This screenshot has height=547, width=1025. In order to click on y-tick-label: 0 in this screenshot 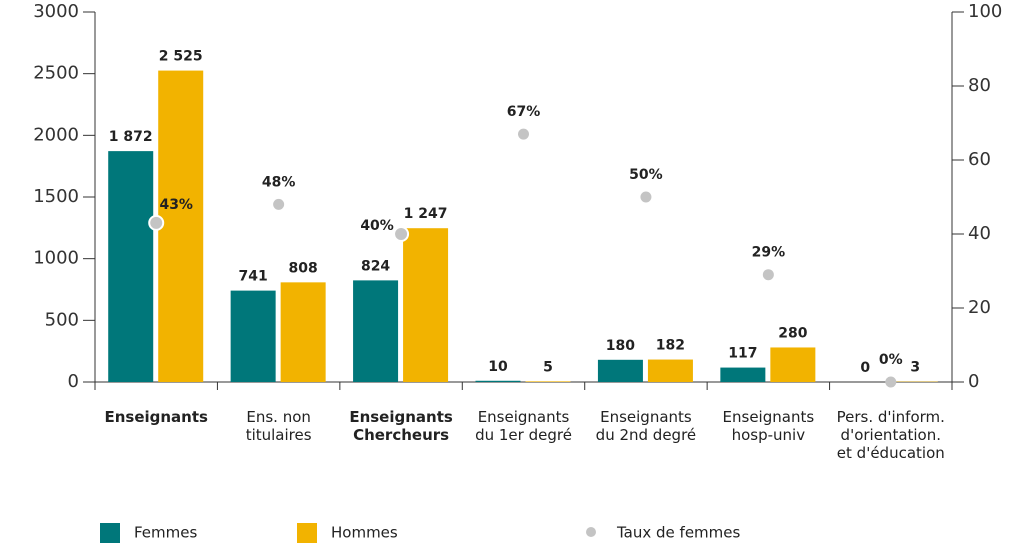, I will do `click(73, 381)`.